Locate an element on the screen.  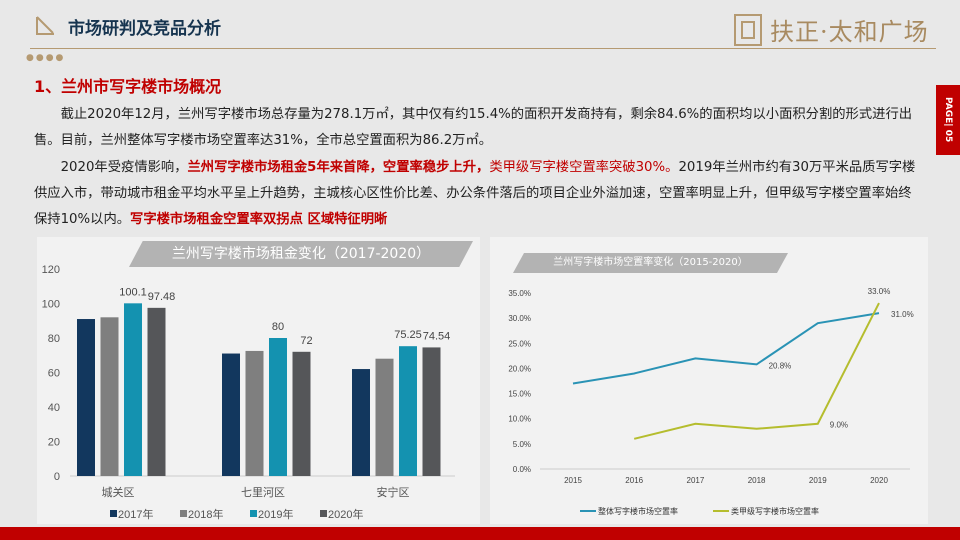
data-label: 9.0% is located at coordinates (839, 425).